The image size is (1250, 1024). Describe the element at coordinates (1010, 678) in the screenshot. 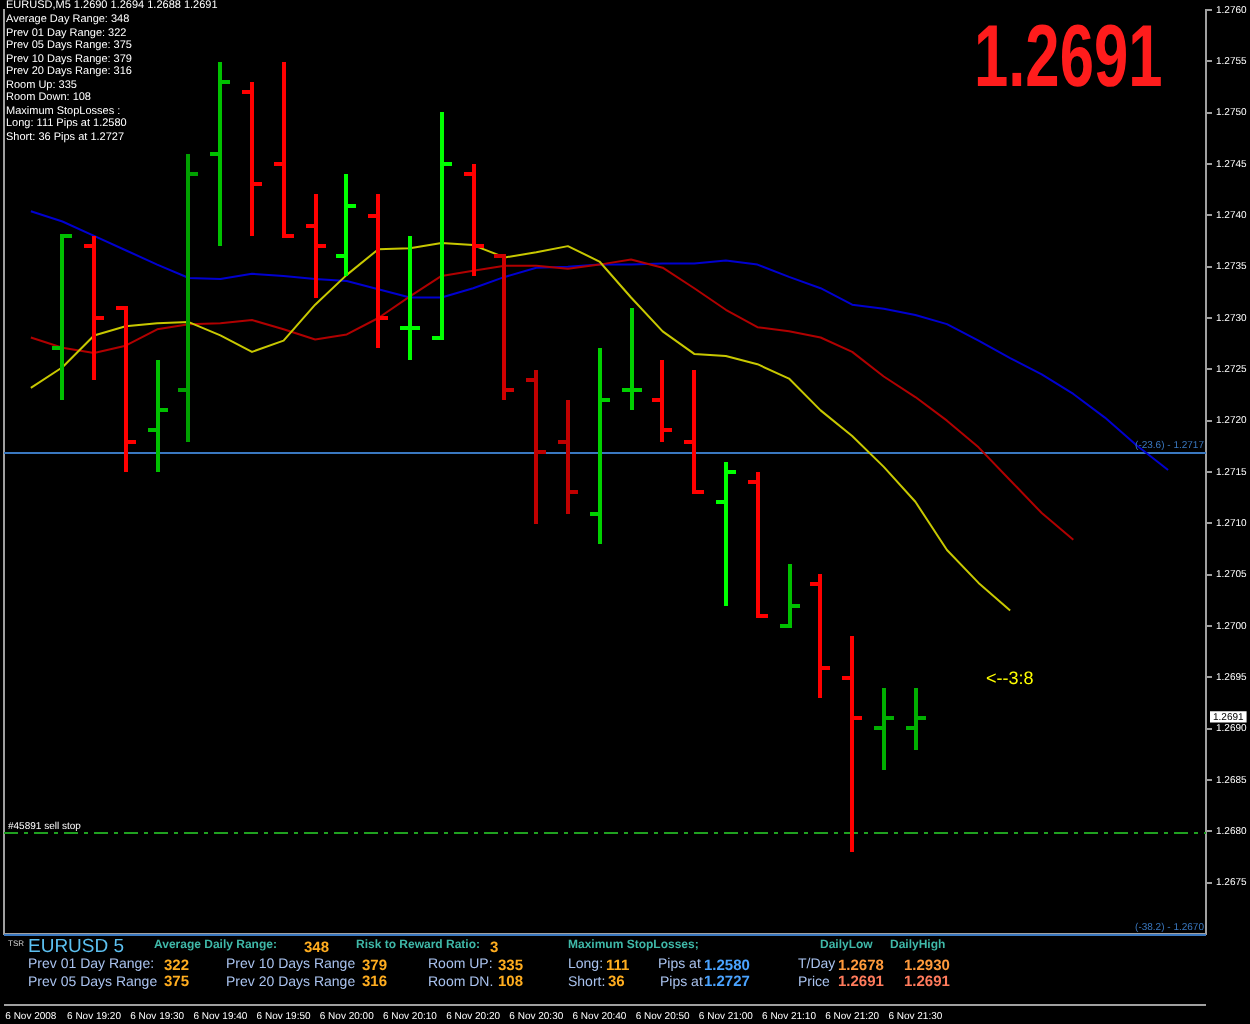

I see `annotation: <--3:8` at that location.